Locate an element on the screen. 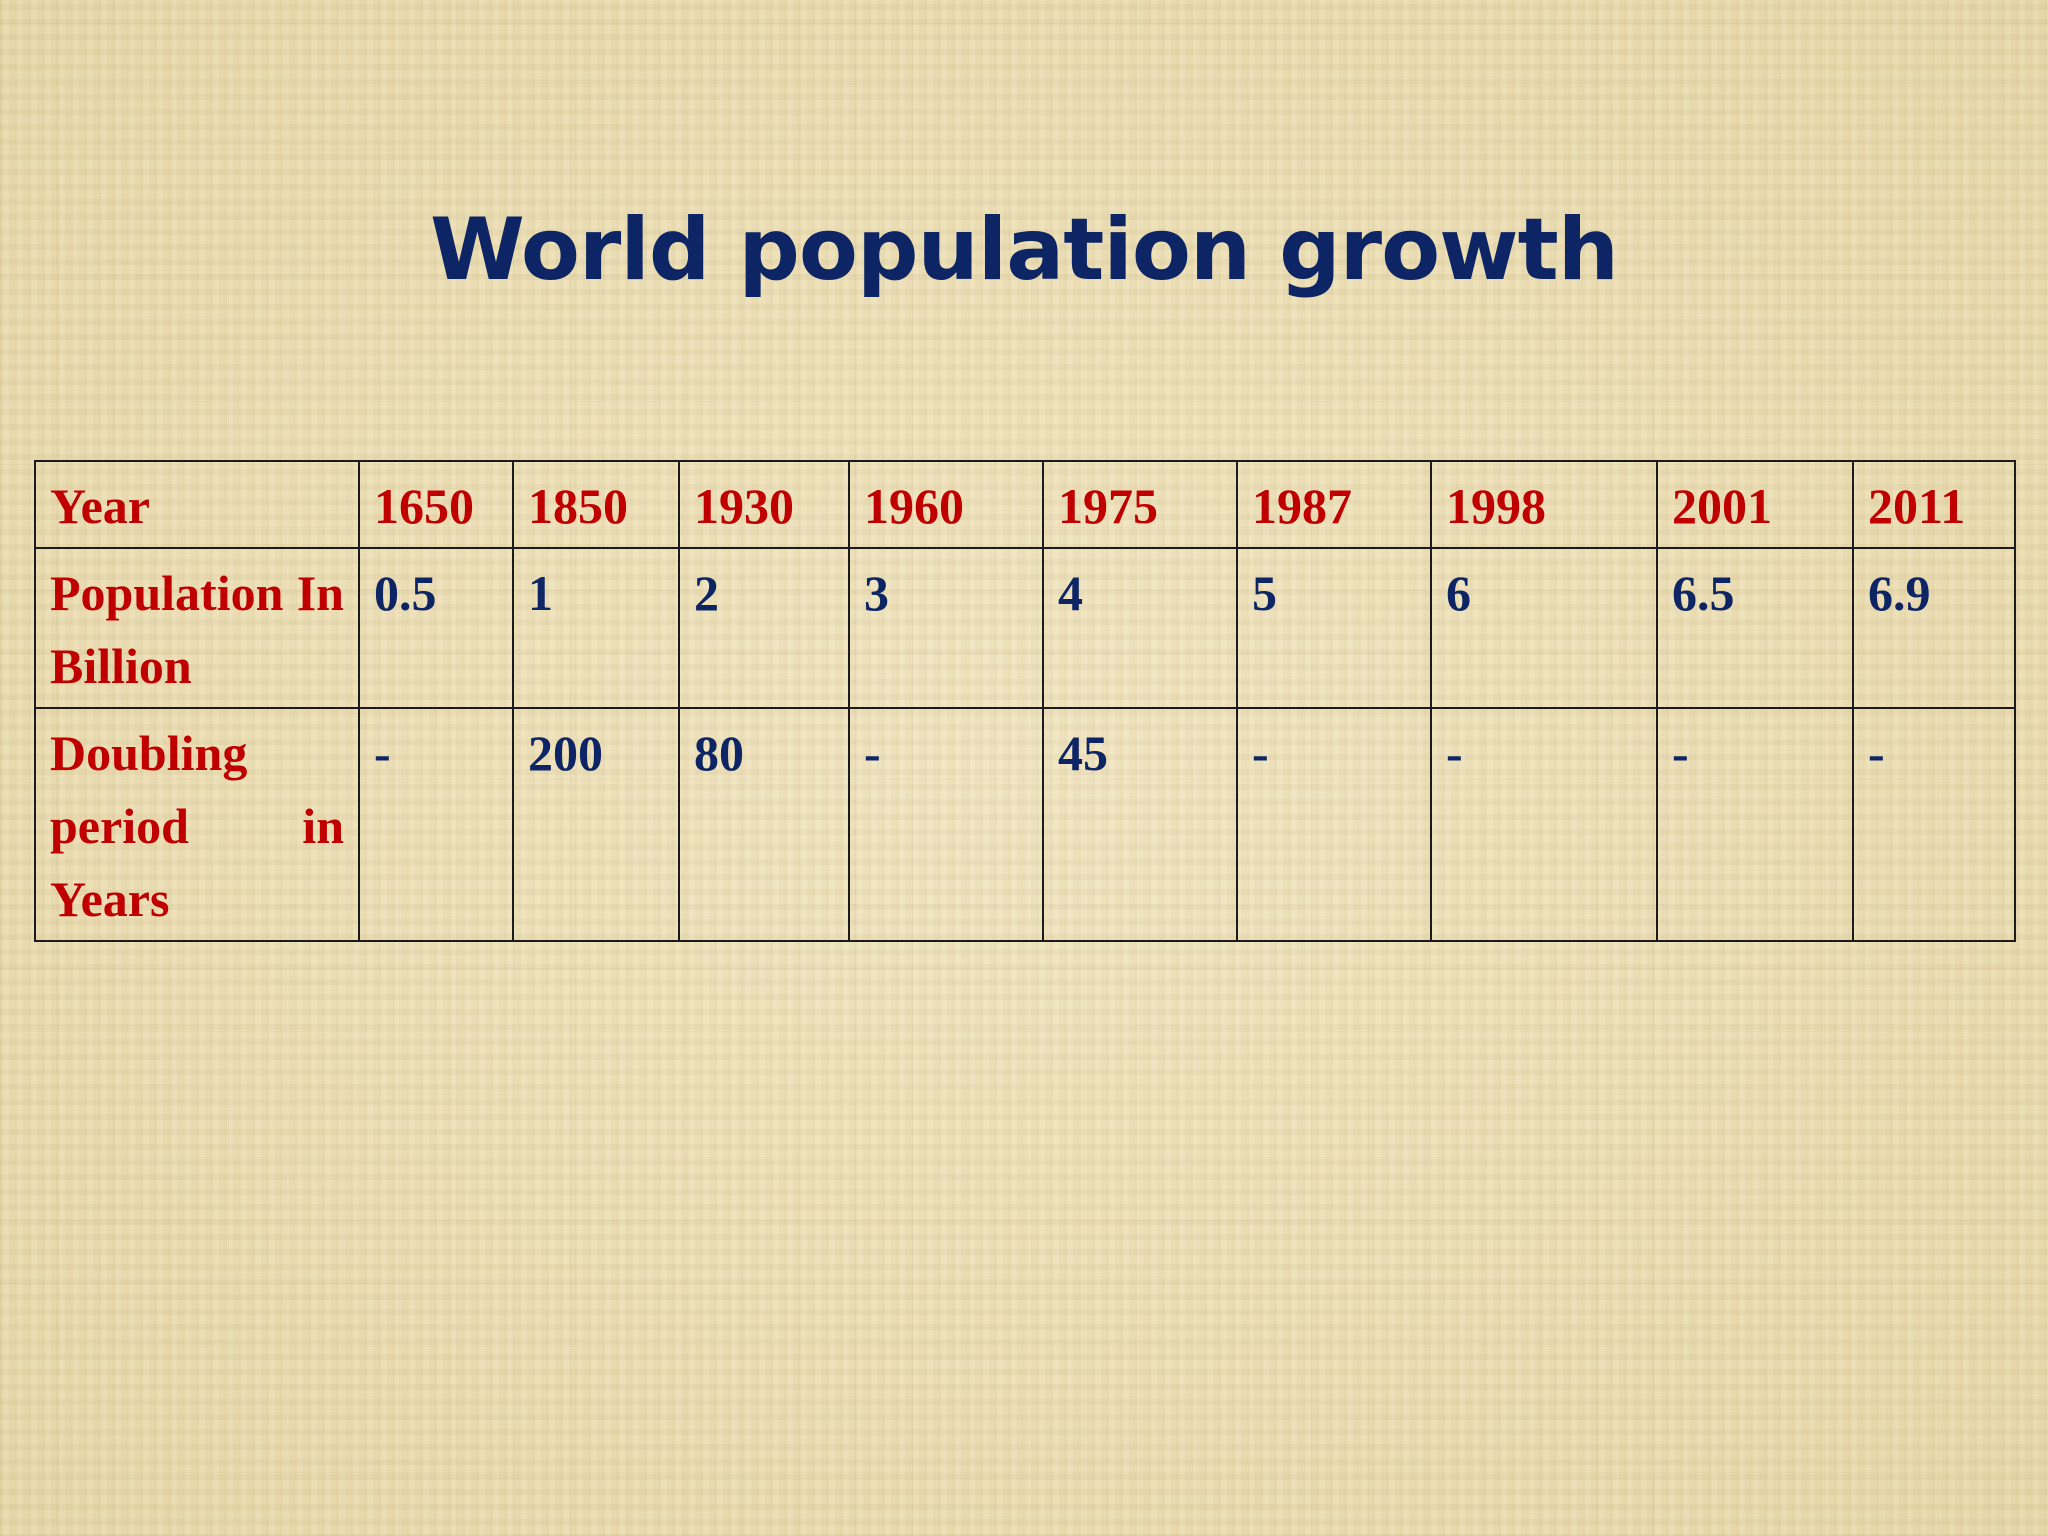 The width and height of the screenshot is (2048, 1536). year-cell: 2001 is located at coordinates (1755, 504).